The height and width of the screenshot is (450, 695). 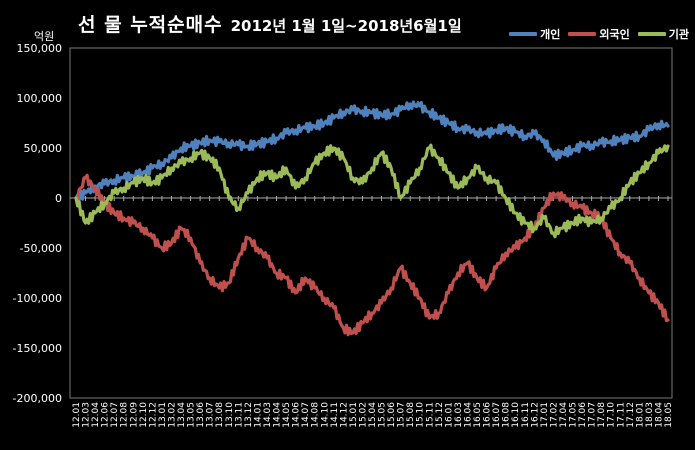 I want to click on x-tick-label: 18.03, so click(x=650, y=415).